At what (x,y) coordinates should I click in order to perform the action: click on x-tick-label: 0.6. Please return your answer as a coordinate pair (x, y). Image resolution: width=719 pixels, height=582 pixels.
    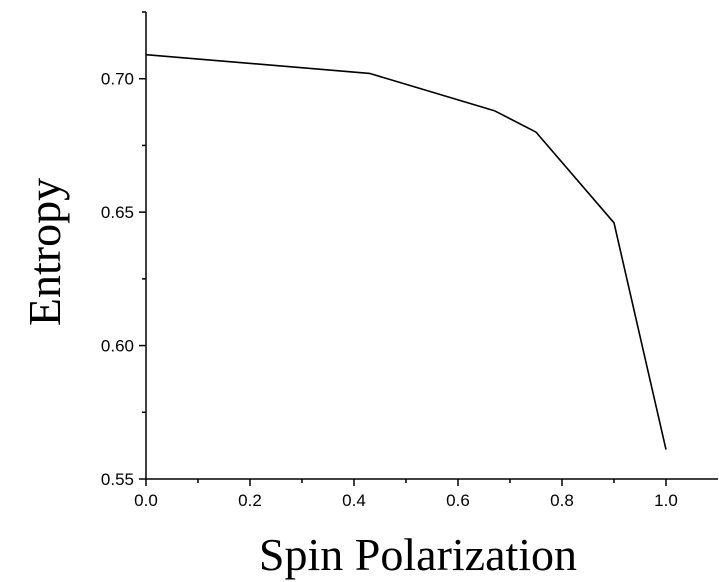
    Looking at the image, I should click on (458, 500).